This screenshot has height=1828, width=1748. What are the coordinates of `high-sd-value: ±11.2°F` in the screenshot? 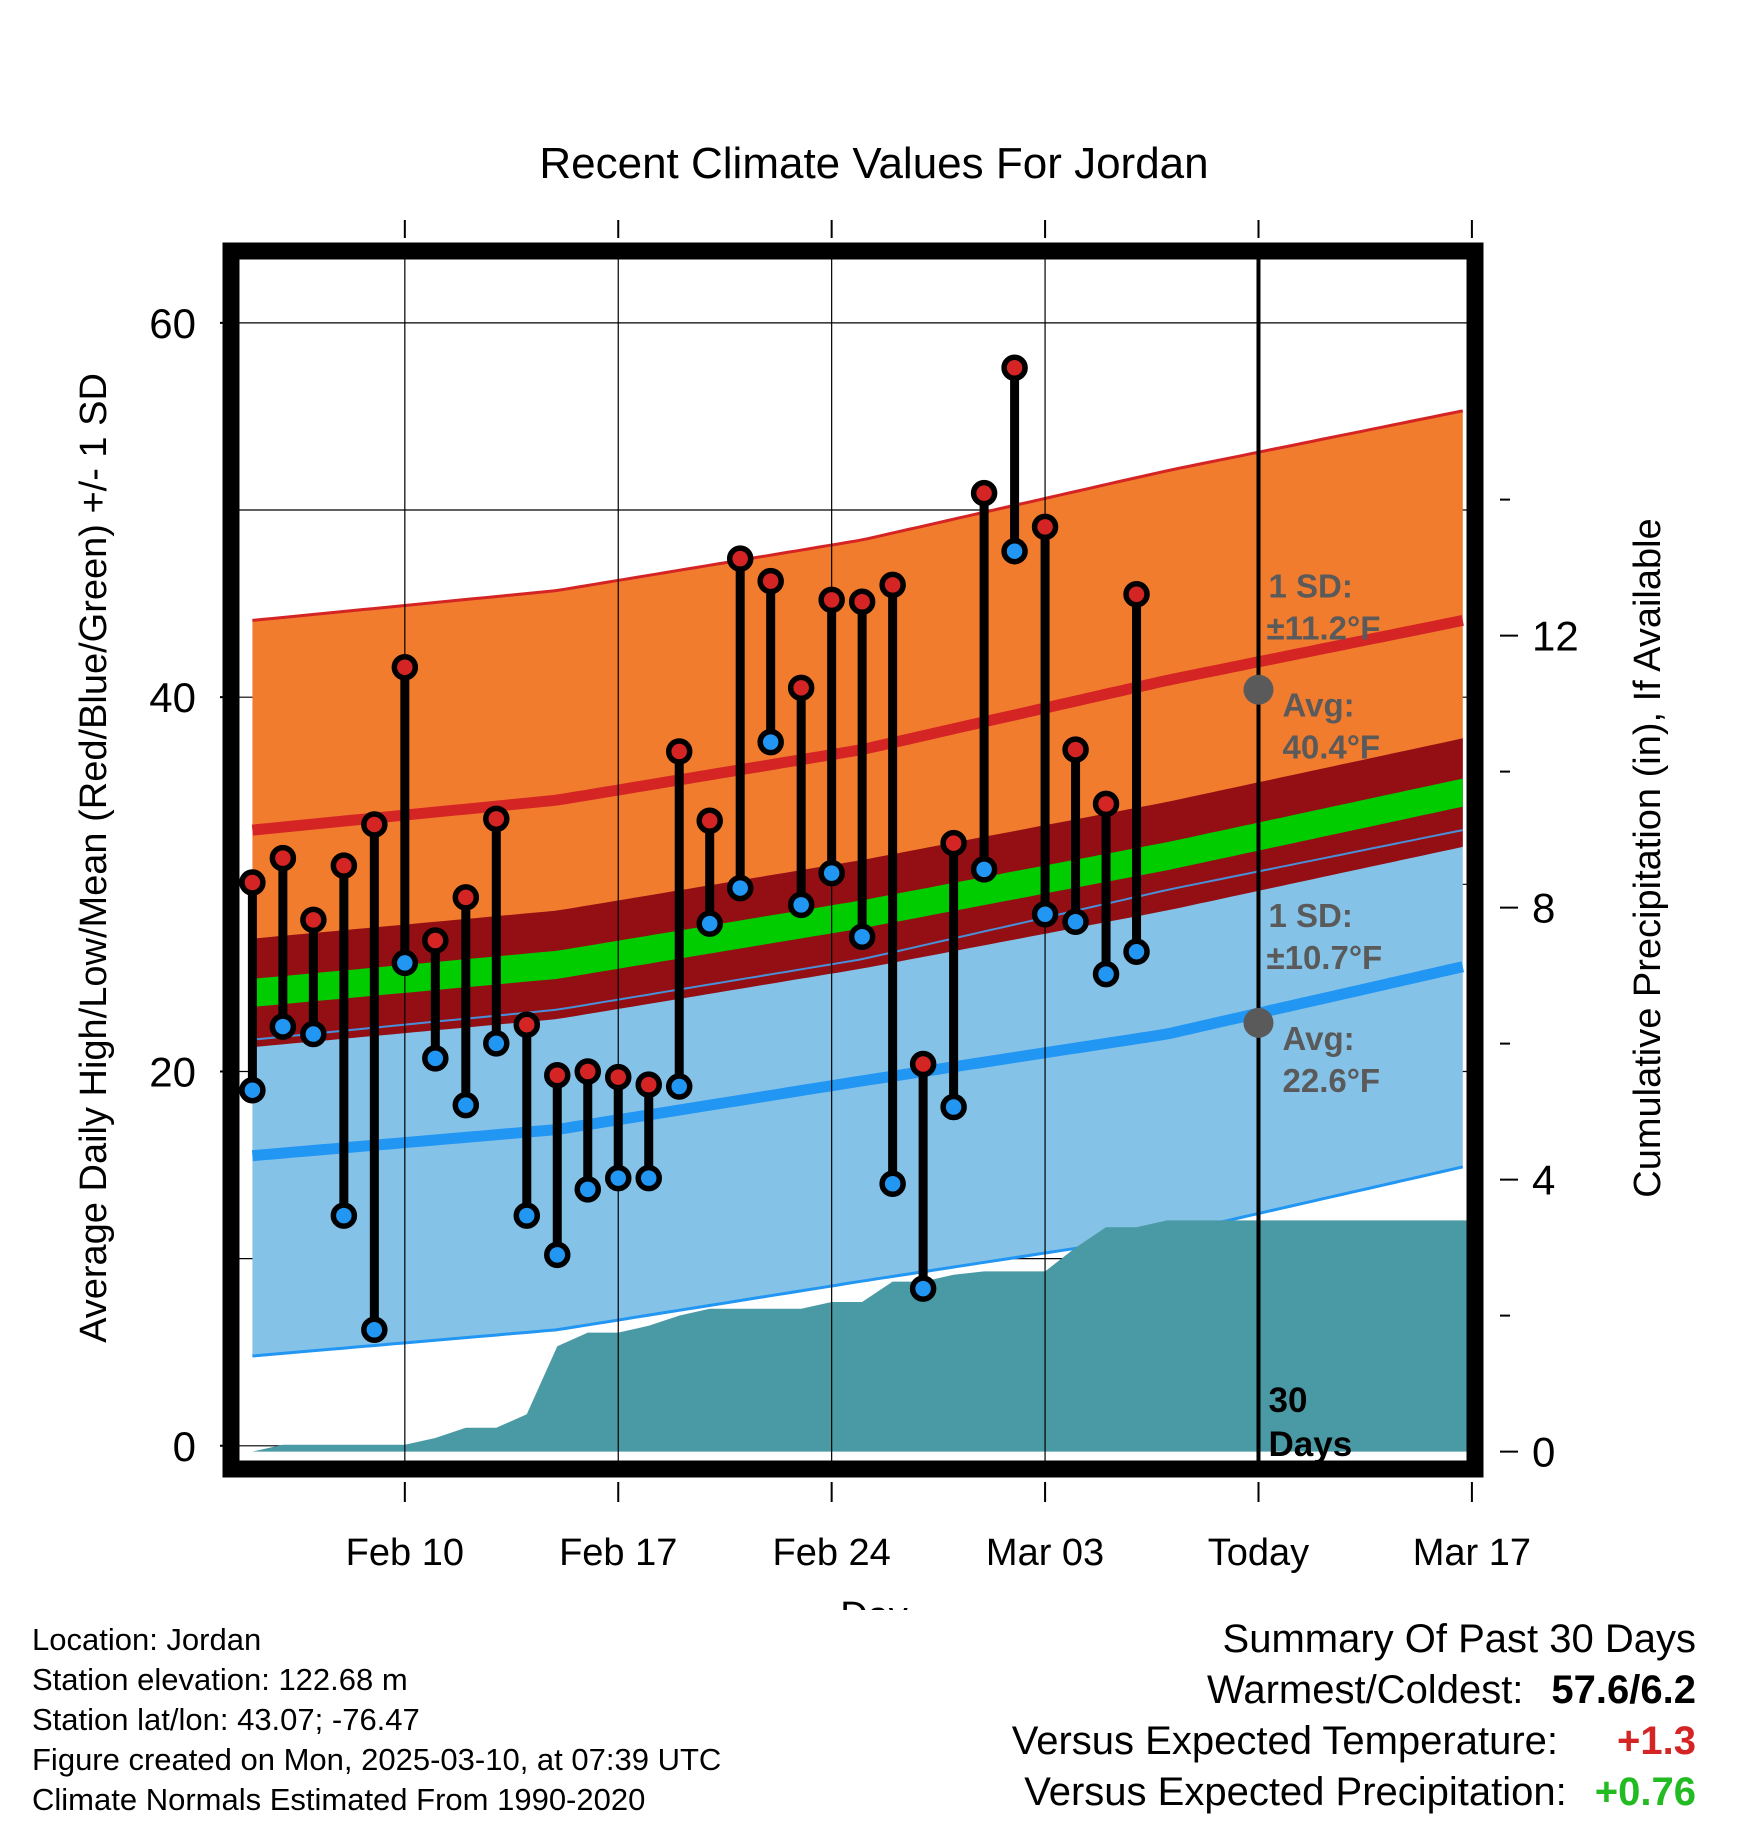 It's located at (1323, 628).